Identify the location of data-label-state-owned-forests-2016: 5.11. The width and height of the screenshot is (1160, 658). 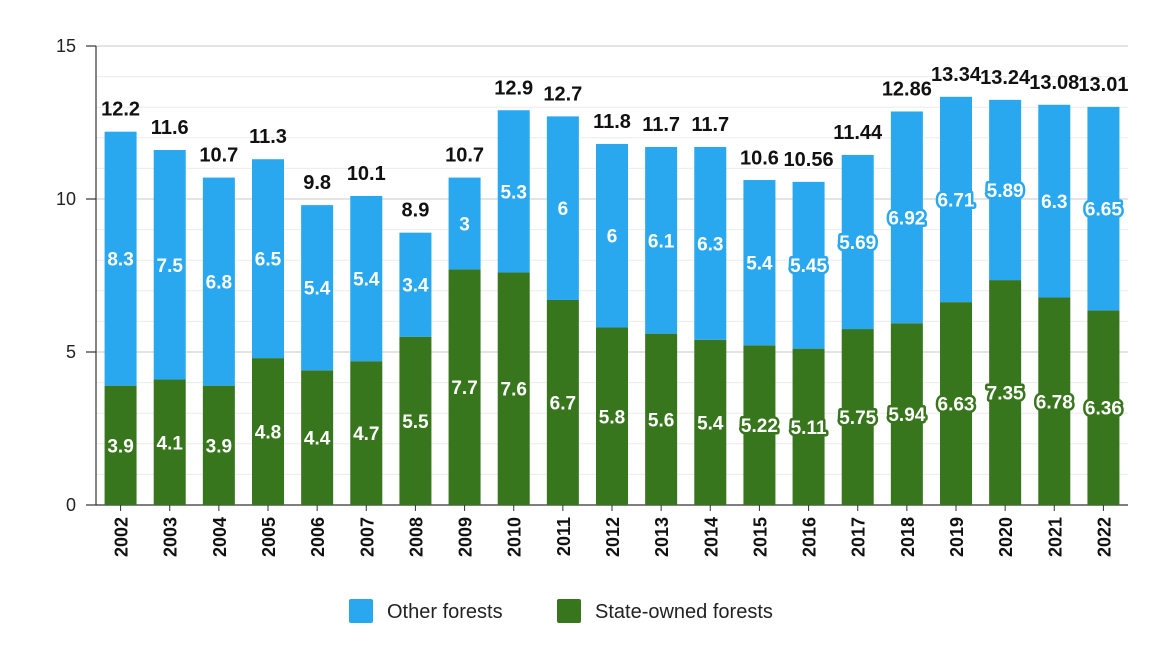
(809, 428).